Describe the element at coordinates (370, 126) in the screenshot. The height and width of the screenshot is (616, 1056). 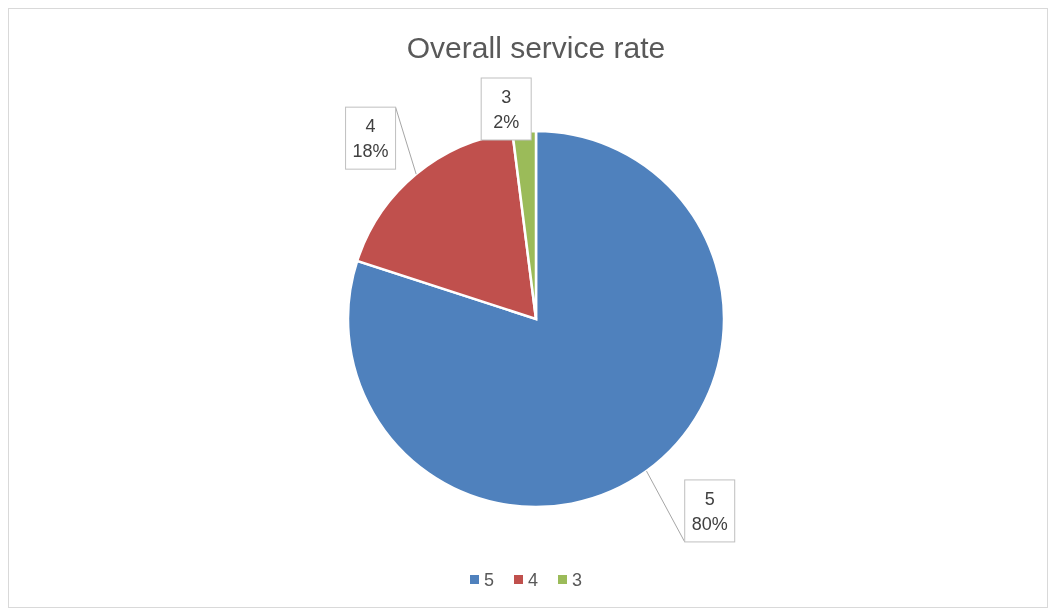
I see `slice-label: 4` at that location.